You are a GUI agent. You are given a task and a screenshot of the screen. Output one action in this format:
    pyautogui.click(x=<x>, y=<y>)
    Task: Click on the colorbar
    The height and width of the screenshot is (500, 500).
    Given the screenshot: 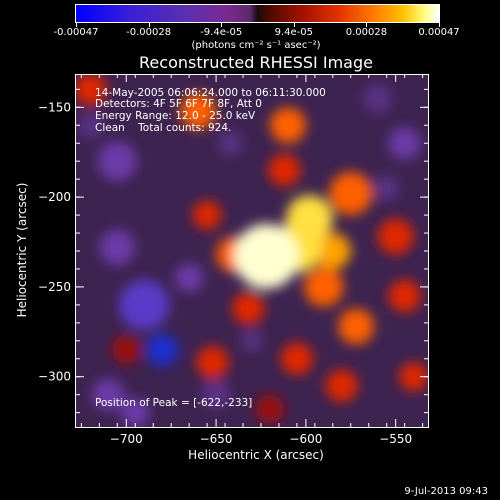 What is the action you would take?
    pyautogui.click(x=257, y=13)
    